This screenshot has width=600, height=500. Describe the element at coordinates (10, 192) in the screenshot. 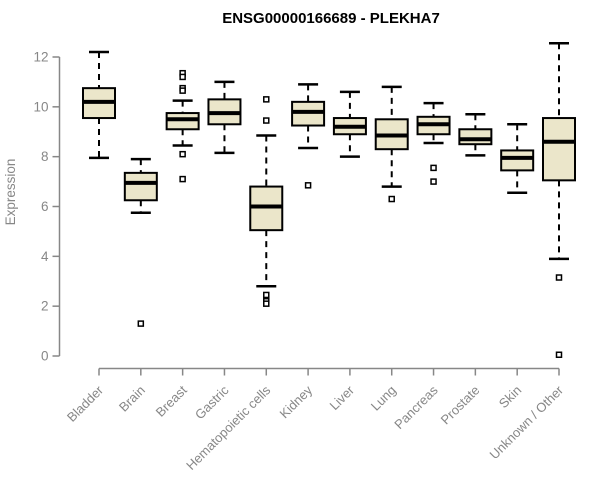

I see `y-axis-label: Expression` at that location.